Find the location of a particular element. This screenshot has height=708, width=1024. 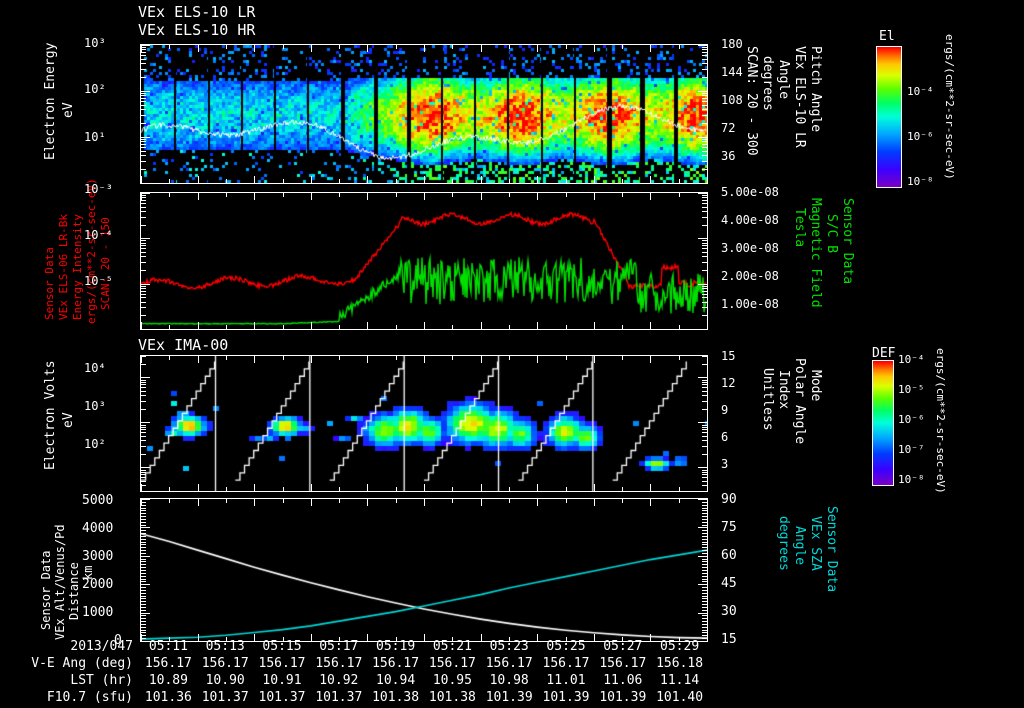

panel2-ytick-right-4: 2.00e-08 is located at coordinates (750, 276).